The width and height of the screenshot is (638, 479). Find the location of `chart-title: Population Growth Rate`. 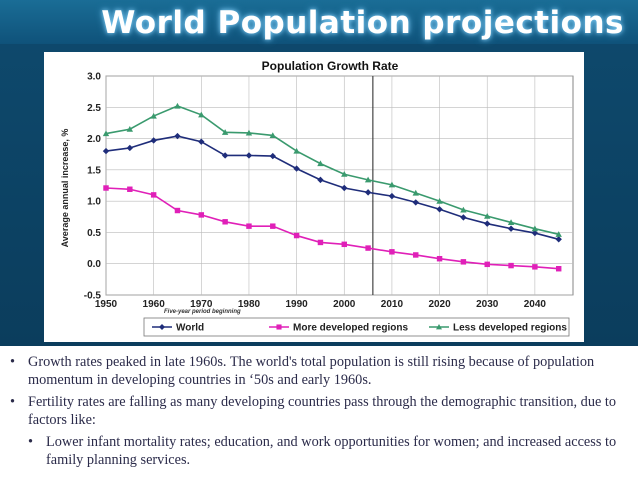

chart-title: Population Growth Rate is located at coordinates (330, 66).